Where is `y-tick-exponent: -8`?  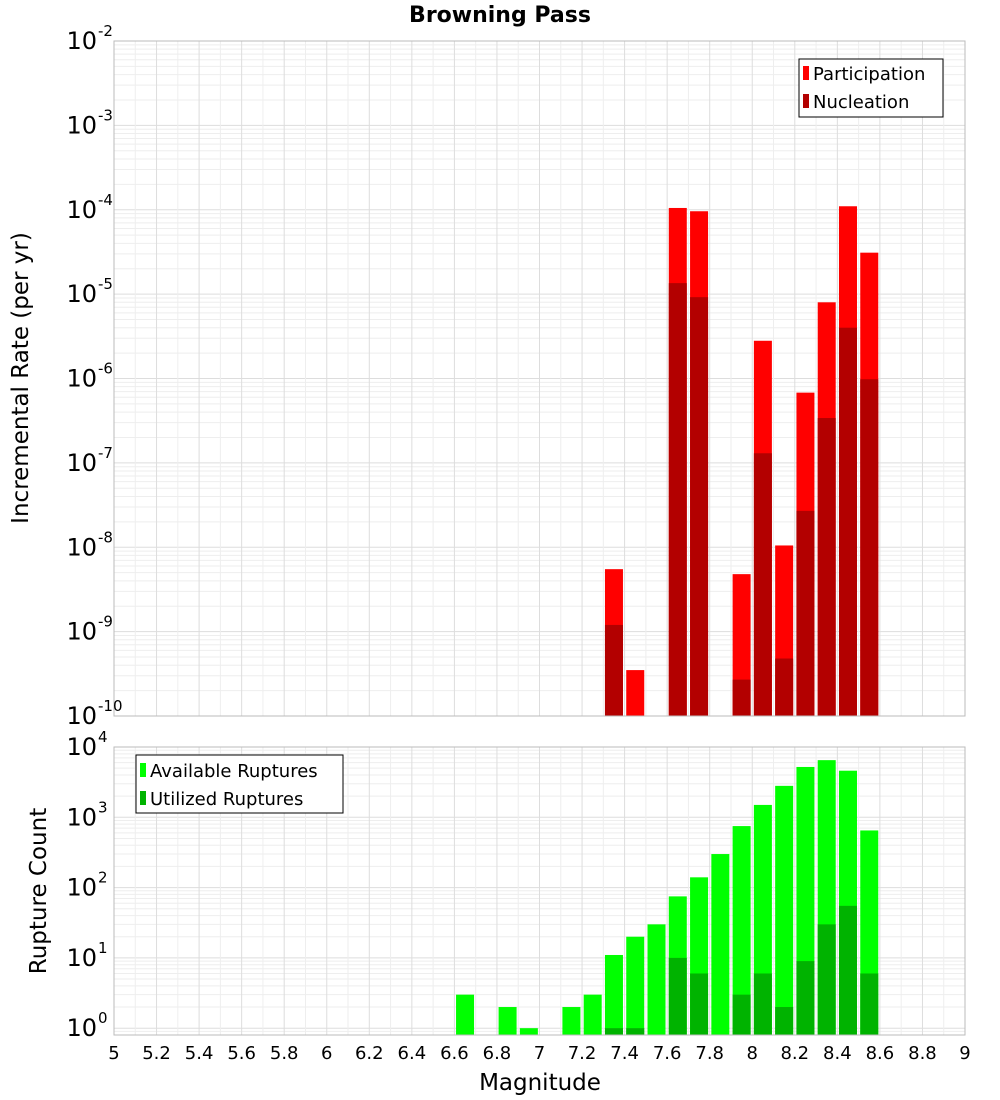 y-tick-exponent: -8 is located at coordinates (105, 537).